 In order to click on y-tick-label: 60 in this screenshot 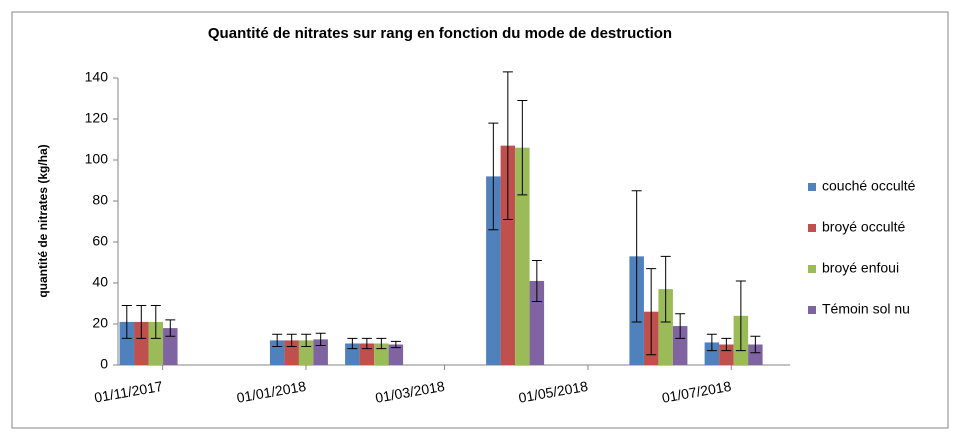, I will do `click(100, 241)`.